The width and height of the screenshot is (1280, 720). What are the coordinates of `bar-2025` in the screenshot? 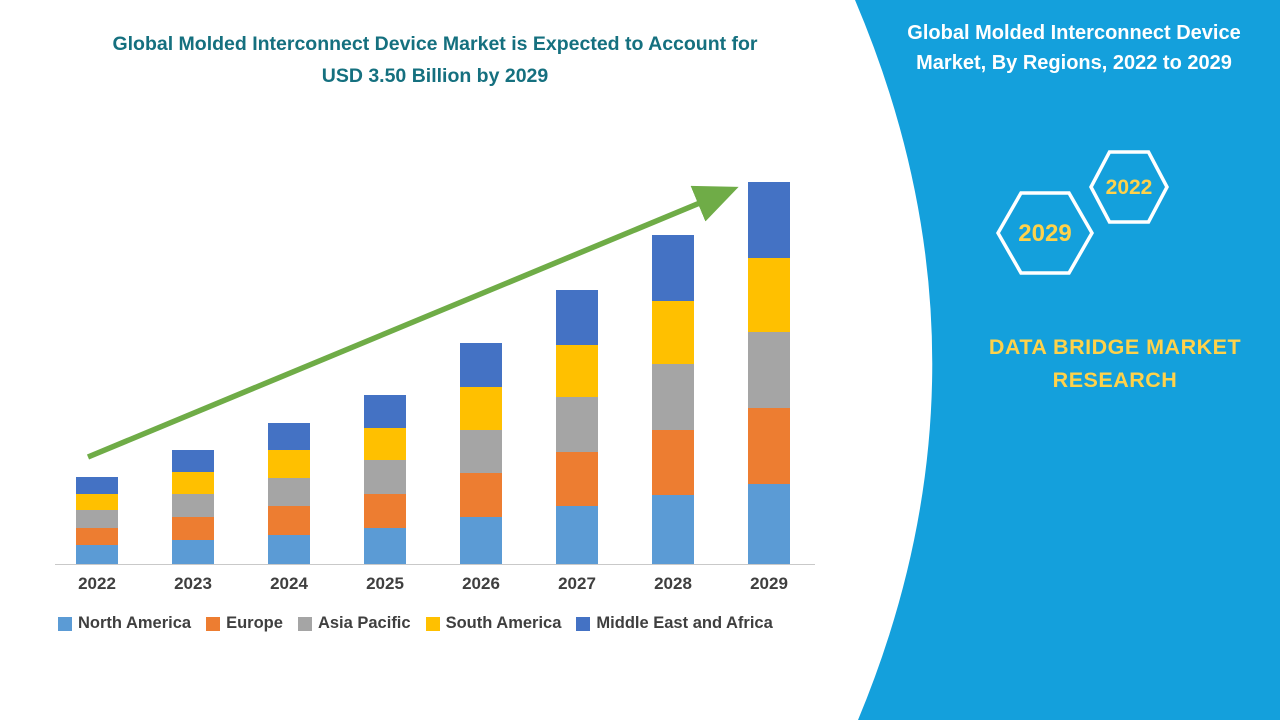 It's located at (385, 479).